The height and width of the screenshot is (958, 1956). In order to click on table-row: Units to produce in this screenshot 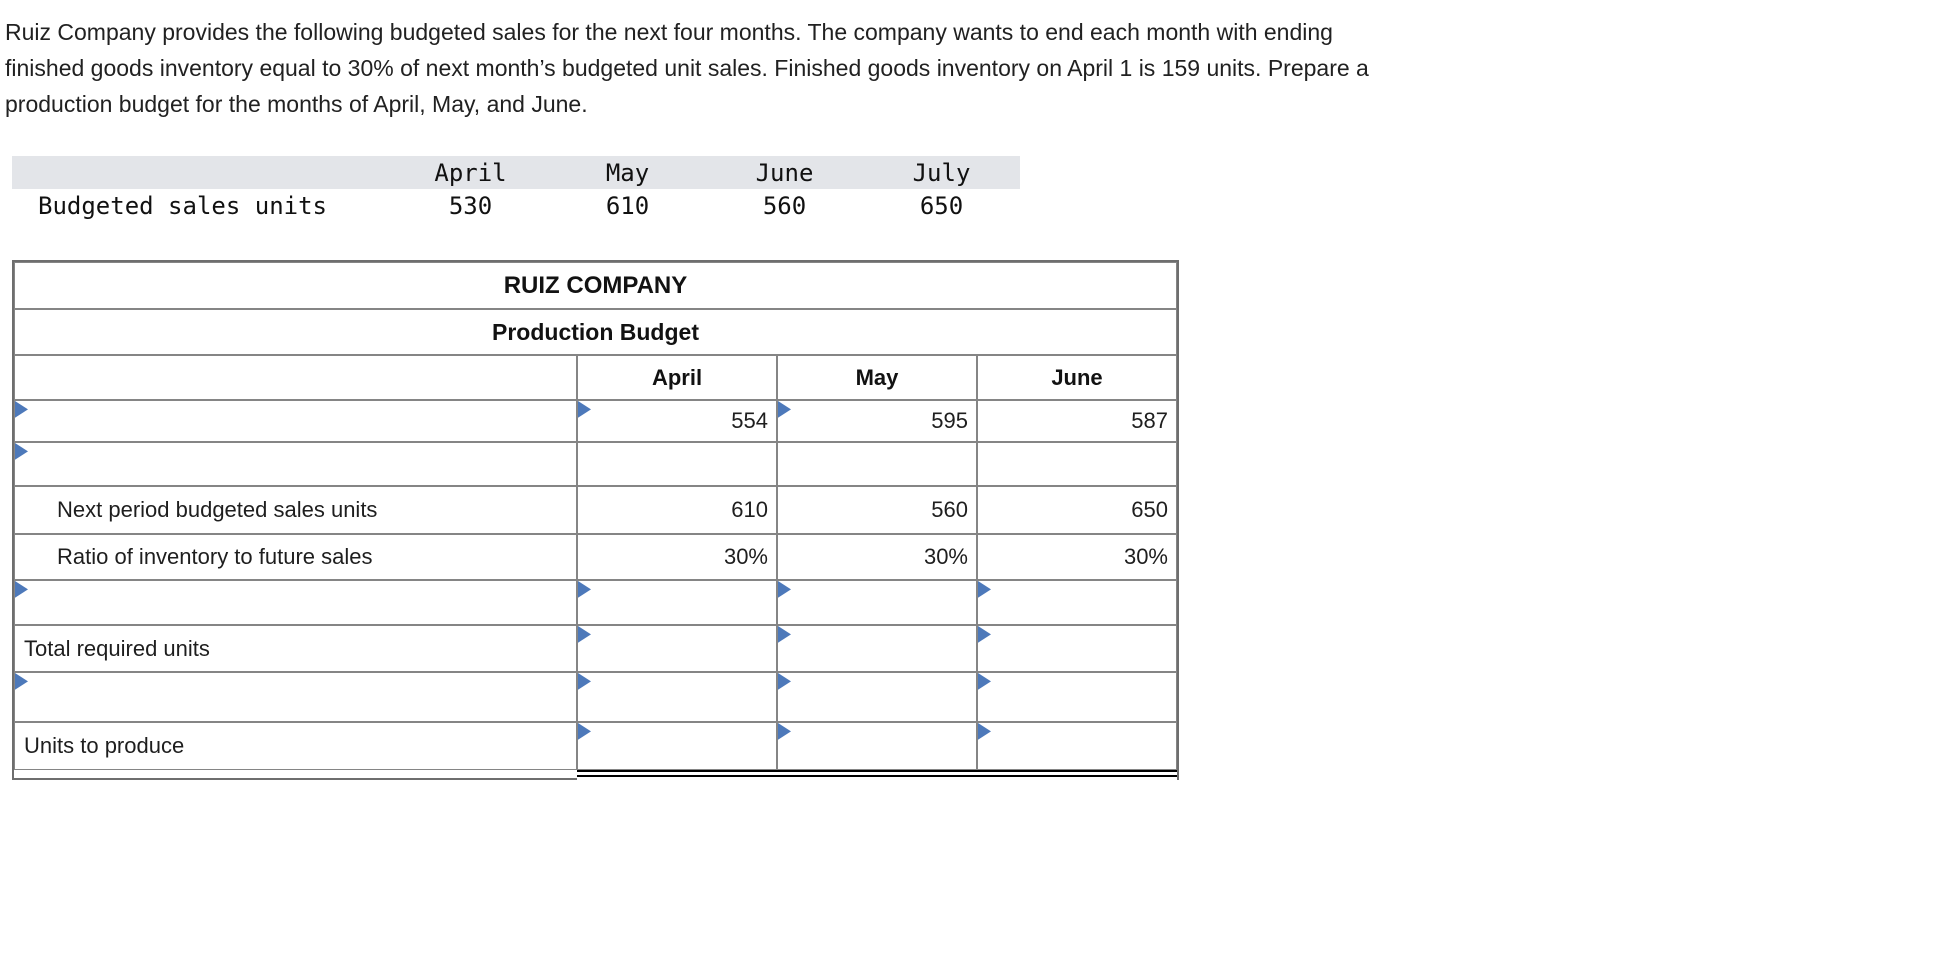, I will do `click(595, 746)`.